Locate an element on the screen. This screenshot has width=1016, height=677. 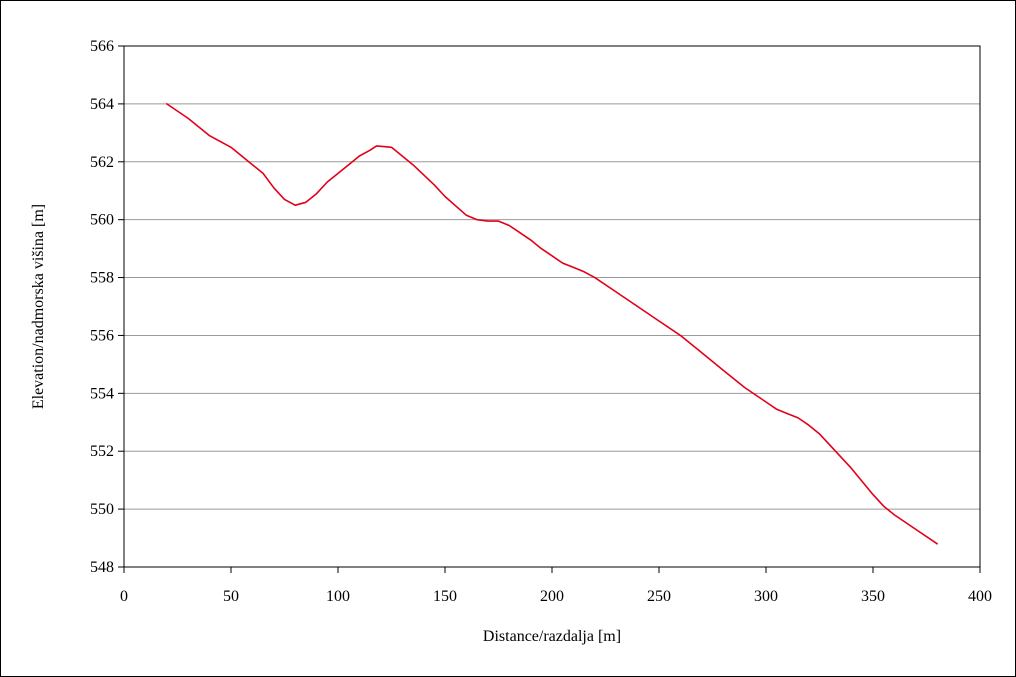
x-tick-label: 250 is located at coordinates (659, 596).